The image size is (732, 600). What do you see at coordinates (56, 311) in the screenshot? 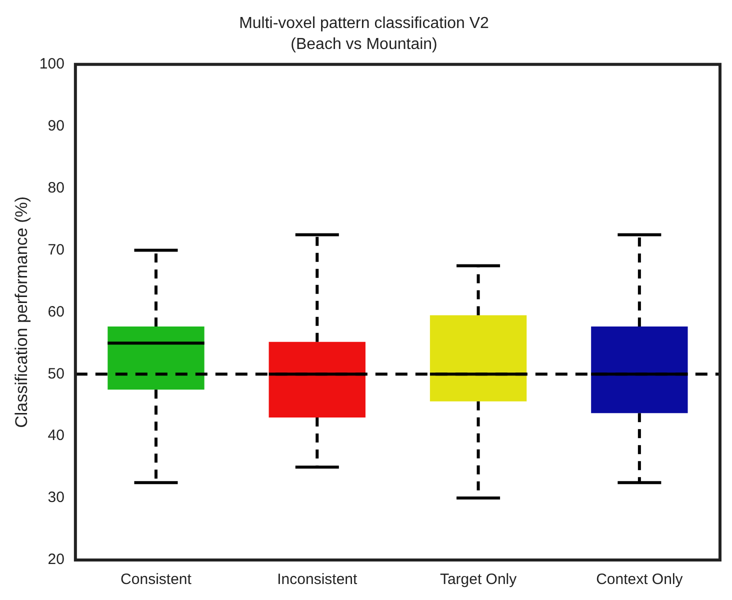
I see `y-tick-label: 60` at bounding box center [56, 311].